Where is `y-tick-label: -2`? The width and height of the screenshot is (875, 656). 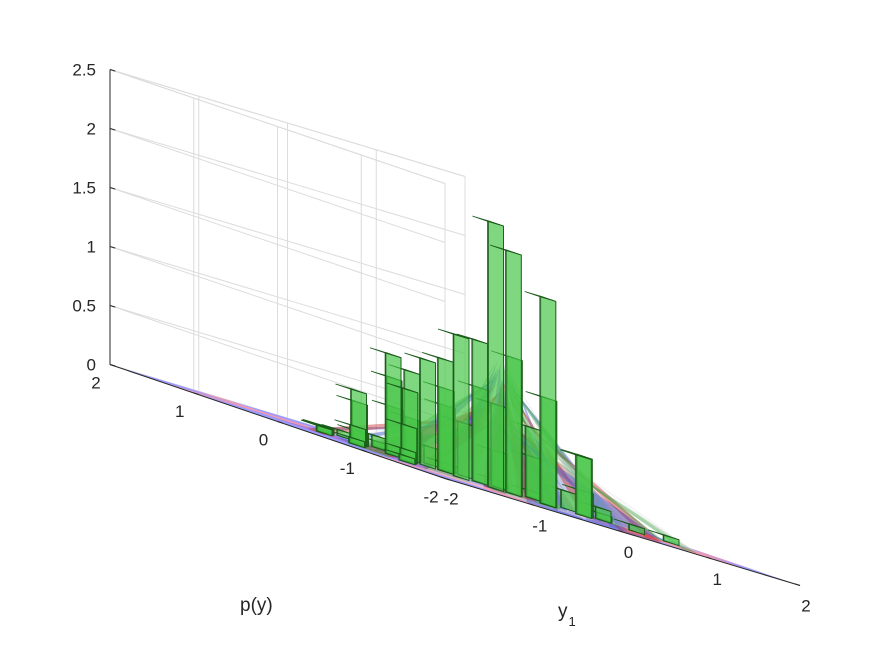 y-tick-label: -2 is located at coordinates (430, 497).